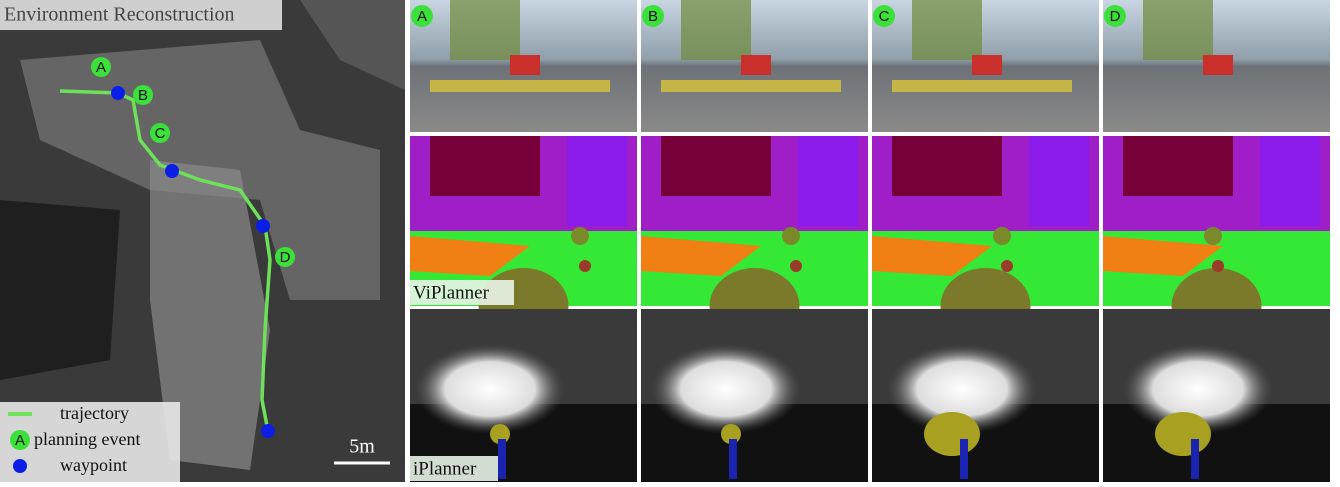 The height and width of the screenshot is (487, 1340). Describe the element at coordinates (94, 413) in the screenshot. I see `legend-text: trajectory` at that location.